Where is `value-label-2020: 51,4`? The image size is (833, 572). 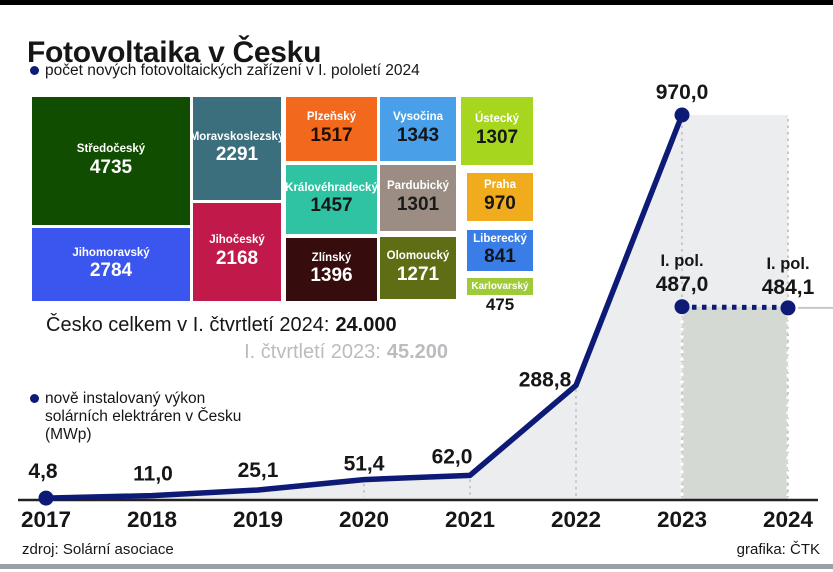 value-label-2020: 51,4 is located at coordinates (364, 464).